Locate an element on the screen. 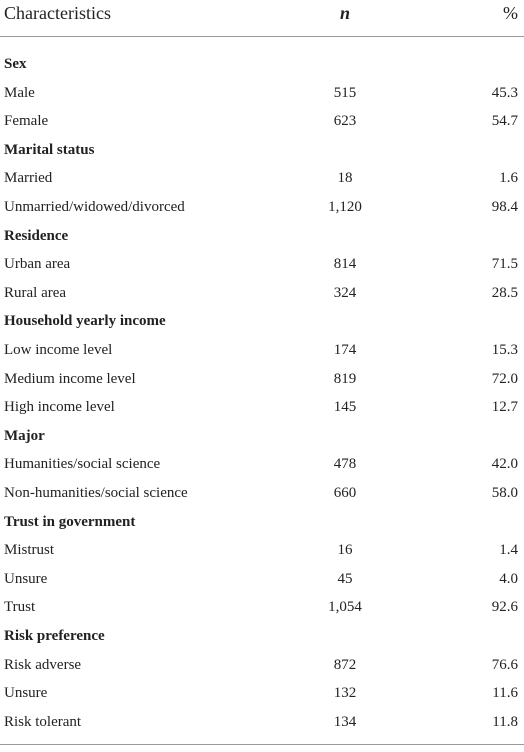 This screenshot has height=752, width=524. row-pct: 45.3 is located at coordinates (504, 92).